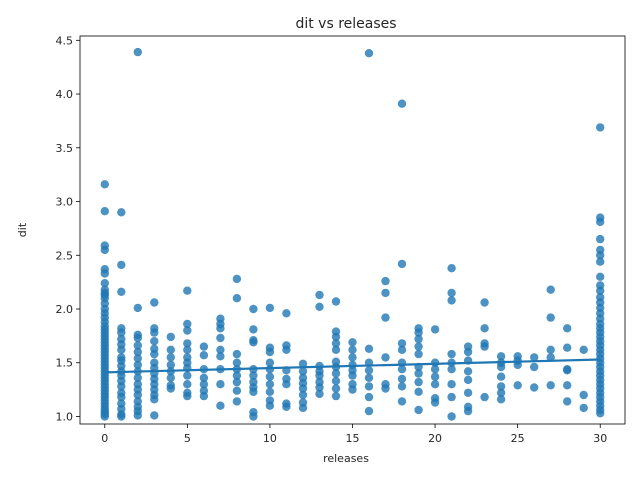 The width and height of the screenshot is (640, 480). I want to click on y-tick-label: 2.0, so click(65, 309).